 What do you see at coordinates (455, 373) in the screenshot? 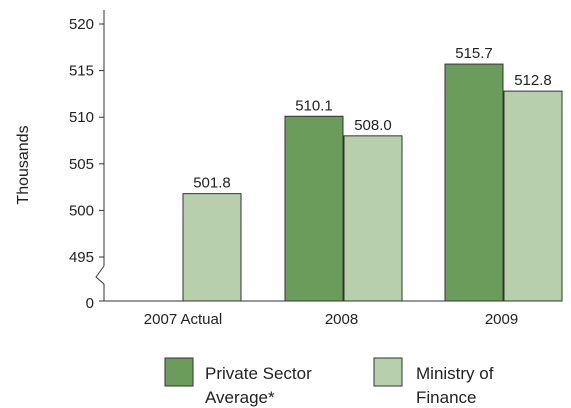
I see `legend-label: Ministry of` at bounding box center [455, 373].